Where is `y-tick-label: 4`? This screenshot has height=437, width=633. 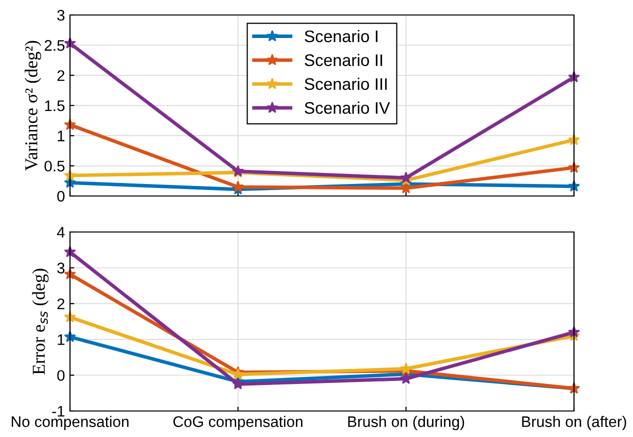
y-tick-label: 4 is located at coordinates (60, 232).